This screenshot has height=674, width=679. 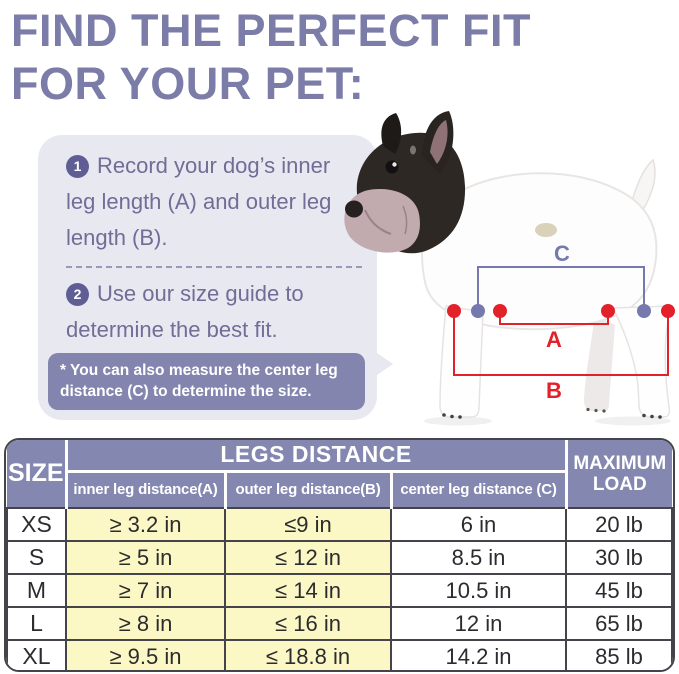 I want to click on step-2-badge: 2, so click(x=77, y=294).